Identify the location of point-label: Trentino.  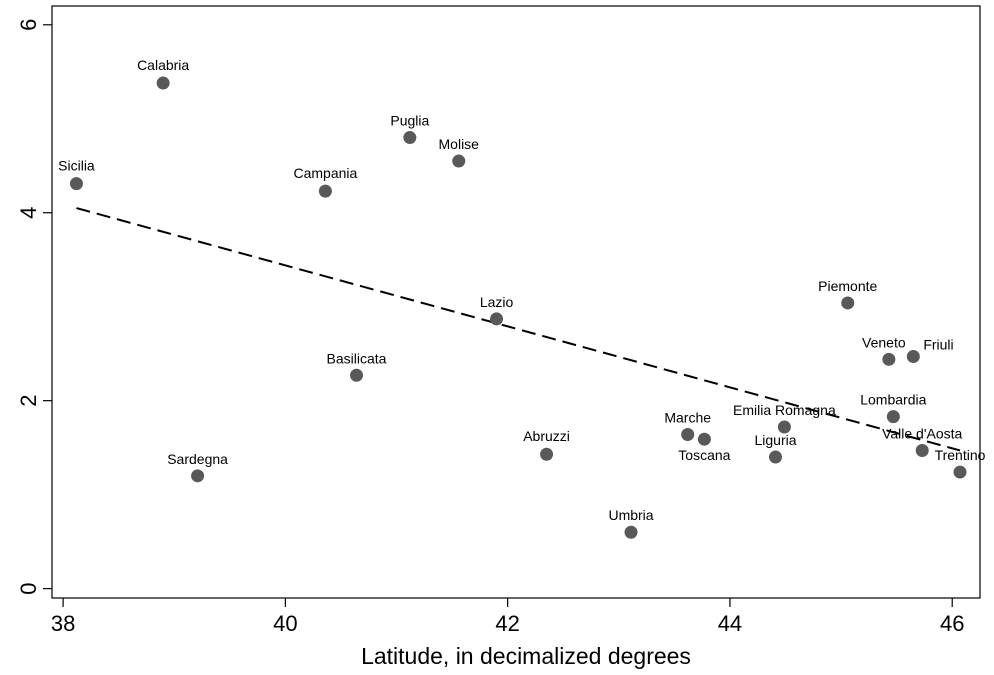
(960, 455).